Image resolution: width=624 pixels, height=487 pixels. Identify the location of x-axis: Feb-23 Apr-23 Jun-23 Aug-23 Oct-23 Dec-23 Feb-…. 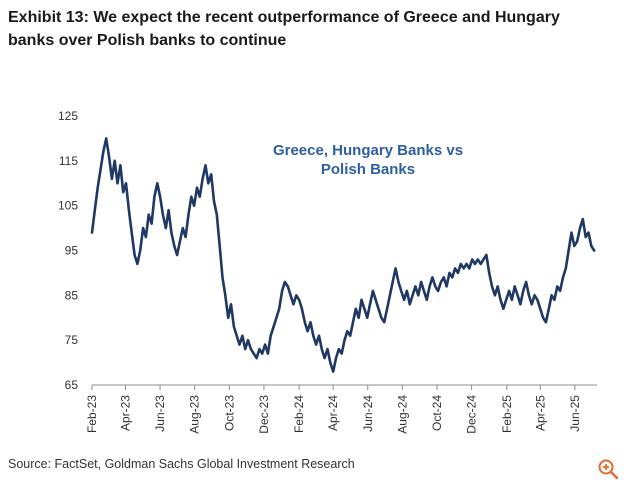
(341, 409).